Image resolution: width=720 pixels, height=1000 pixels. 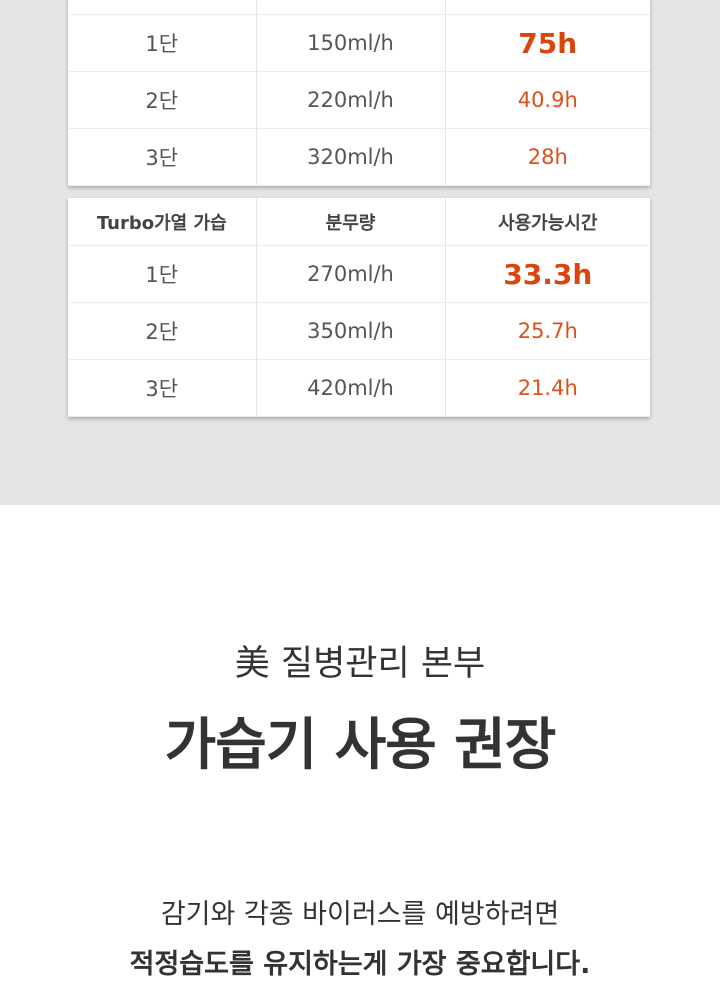 I want to click on table-row: 2단 350ml/h 25.7h, so click(x=359, y=331).